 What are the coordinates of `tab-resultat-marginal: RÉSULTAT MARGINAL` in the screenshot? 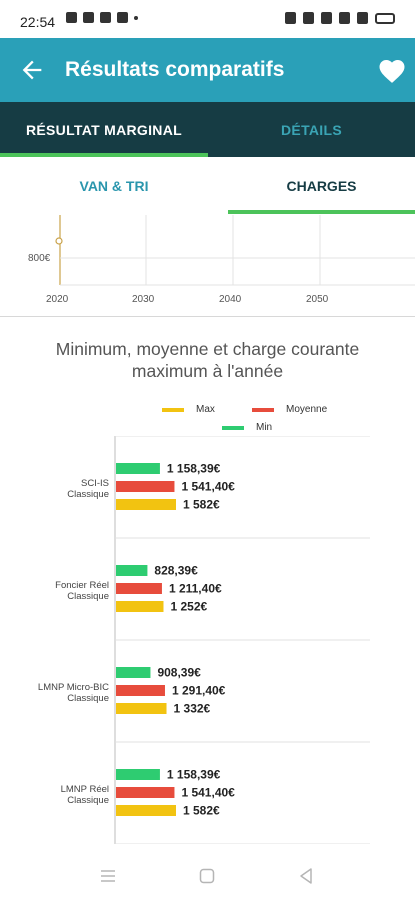 It's located at (104, 129).